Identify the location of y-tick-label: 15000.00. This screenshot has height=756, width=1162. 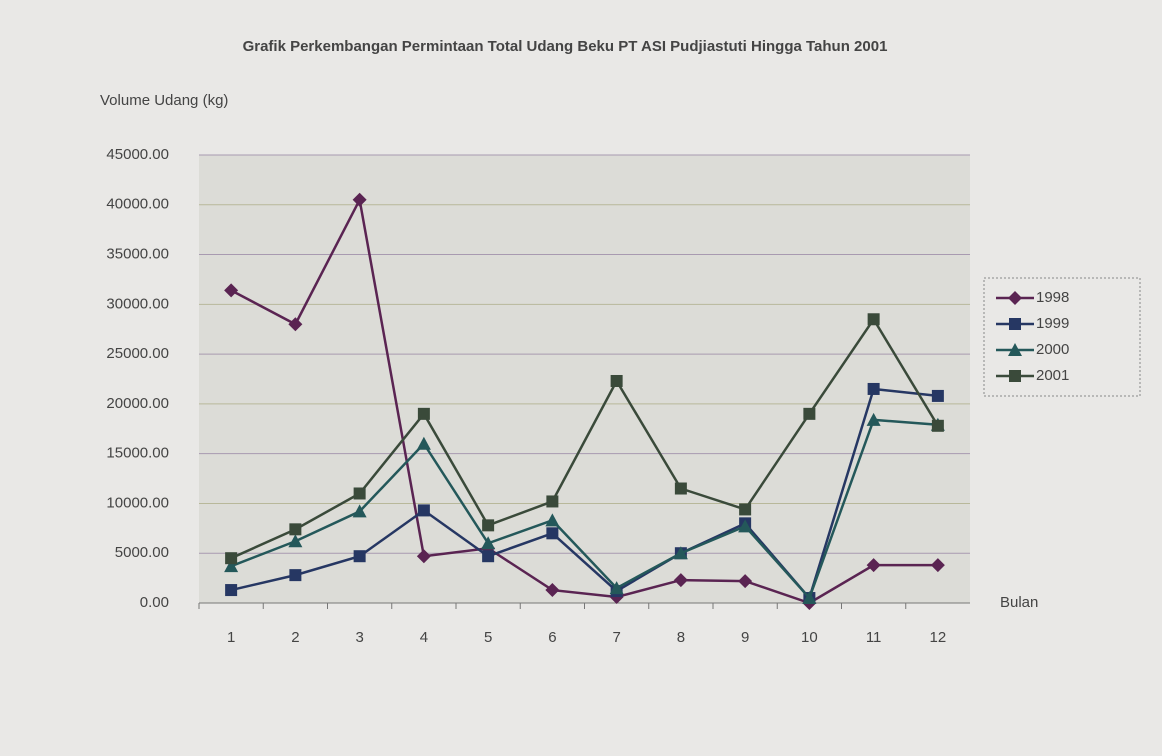
(137, 453).